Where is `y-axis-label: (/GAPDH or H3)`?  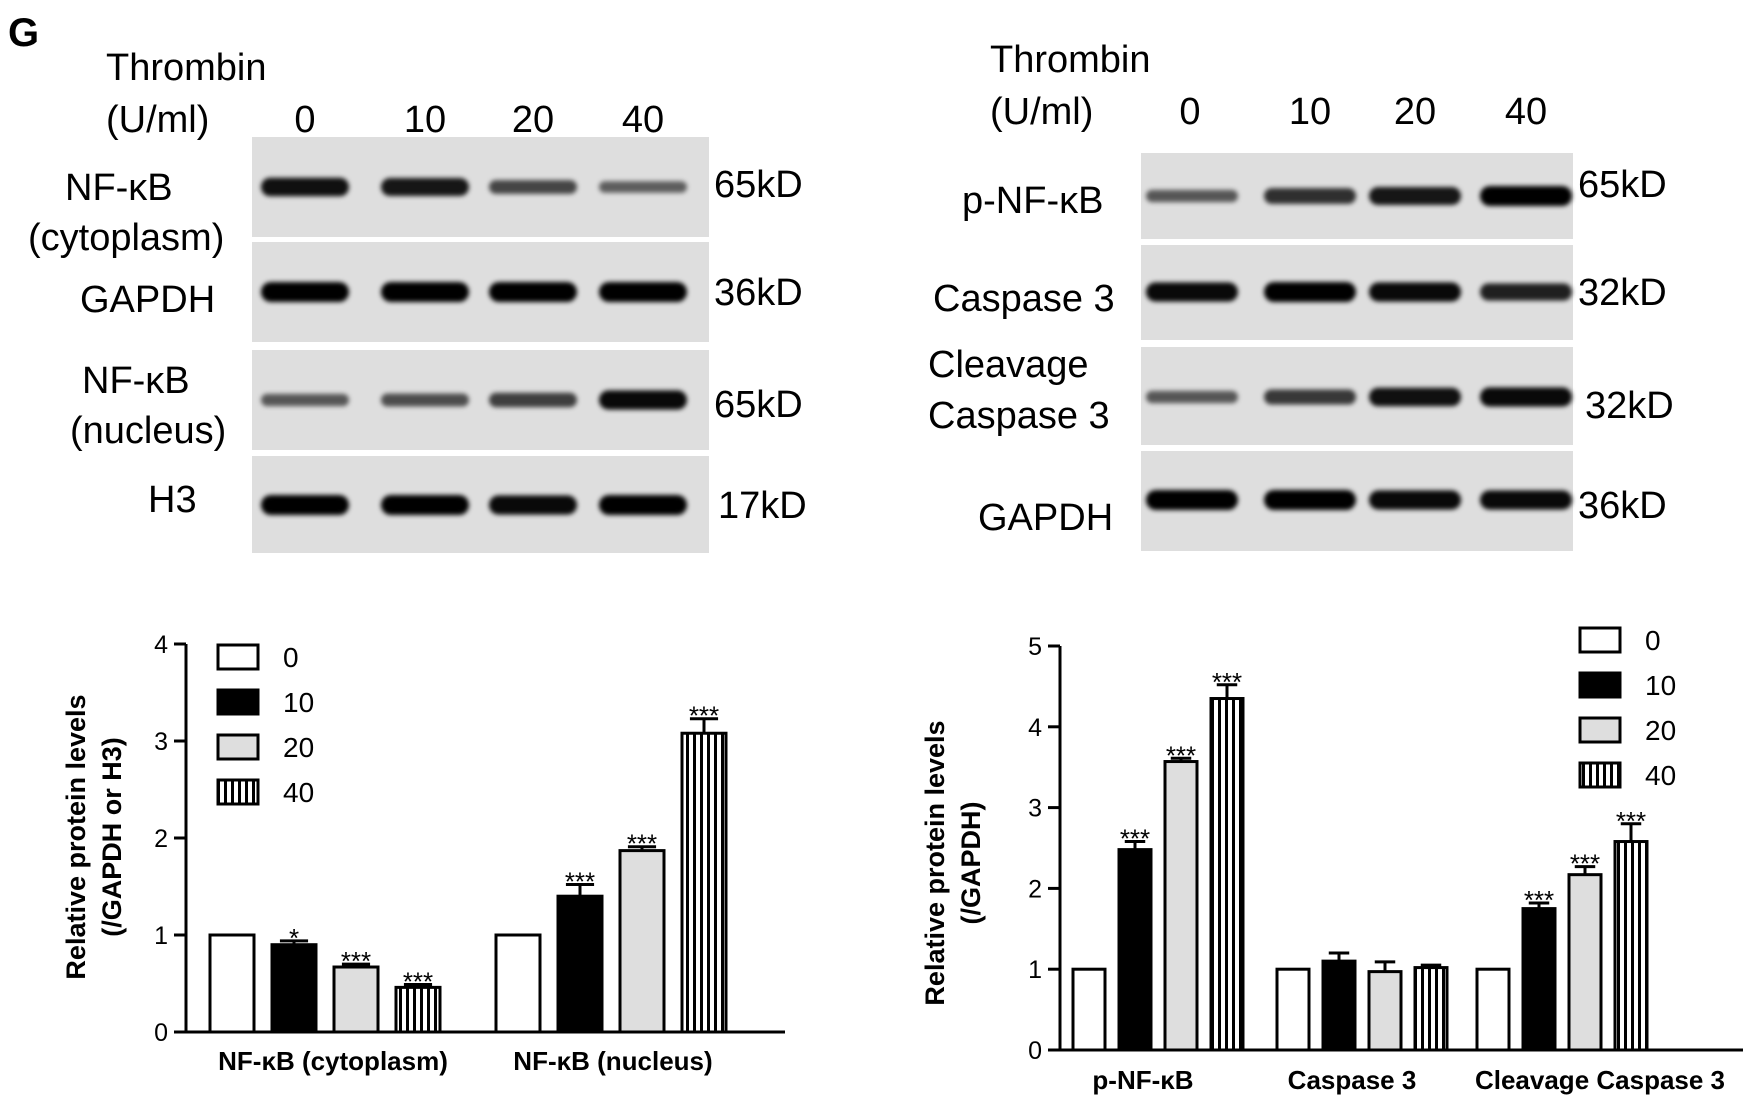
y-axis-label: (/GAPDH or H3) is located at coordinates (112, 837).